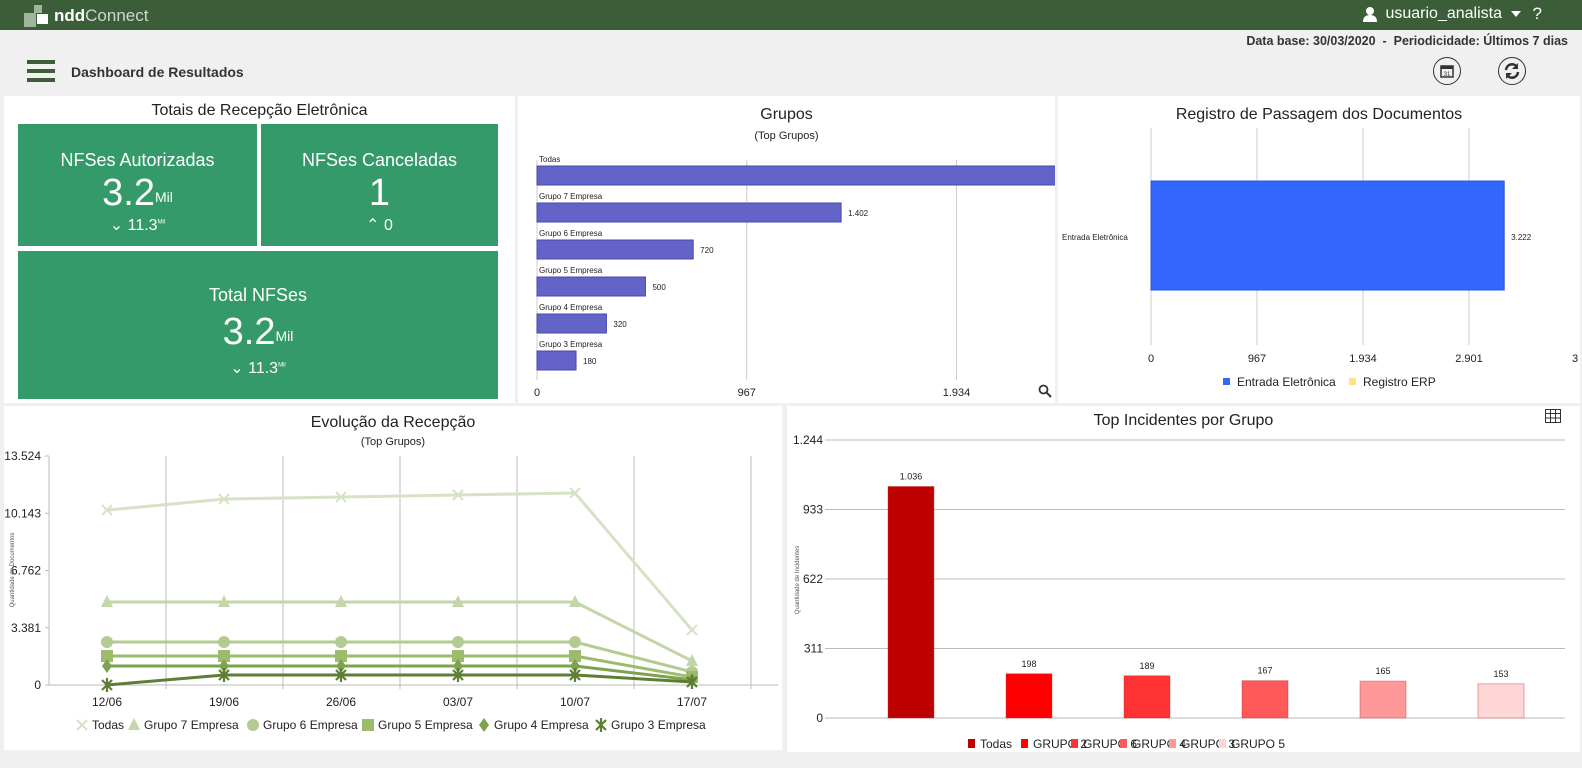 This screenshot has width=1582, height=768. I want to click on evolucao-subtitle: (Top Grupos), so click(393, 442).